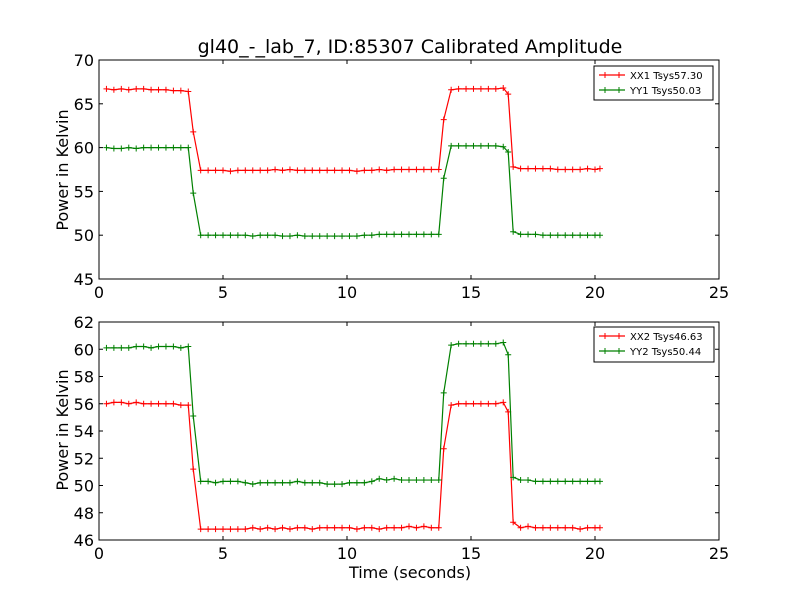 The image size is (800, 600). Describe the element at coordinates (471, 553) in the screenshot. I see `x-tick-label-1-3: 15` at that location.